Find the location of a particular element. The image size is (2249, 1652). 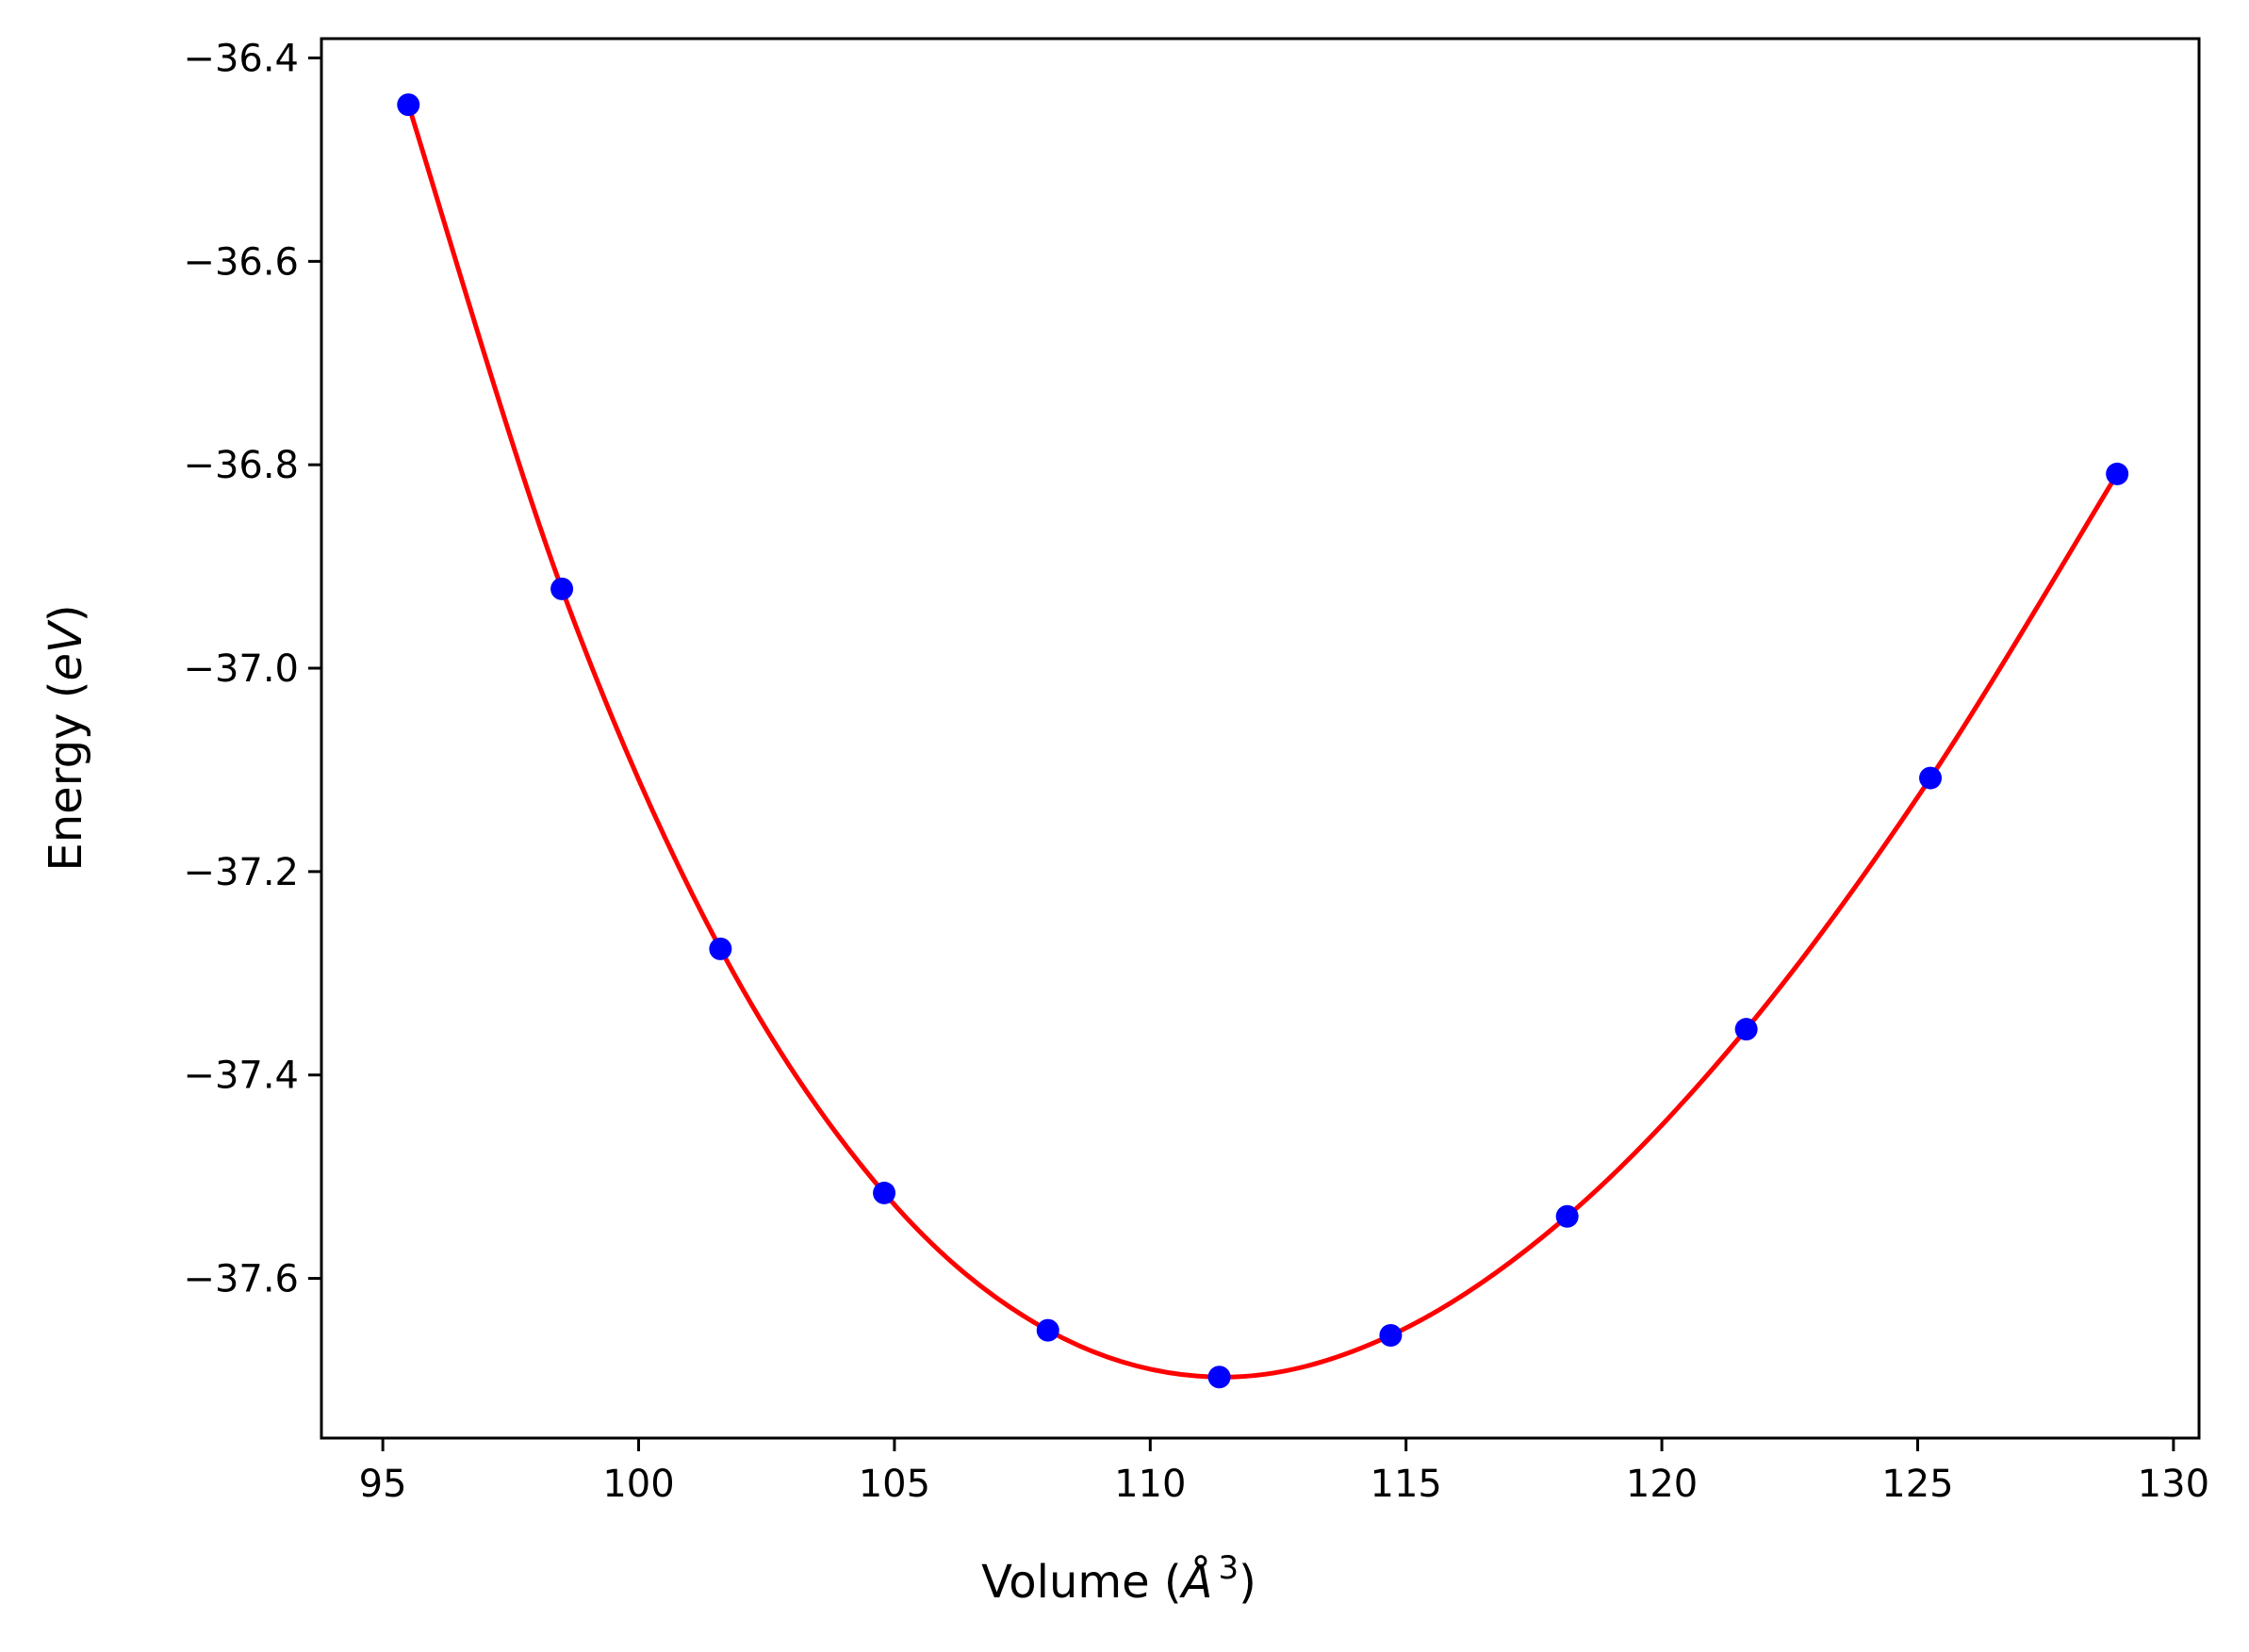

y-tick-label: −36.6 is located at coordinates (241, 262).